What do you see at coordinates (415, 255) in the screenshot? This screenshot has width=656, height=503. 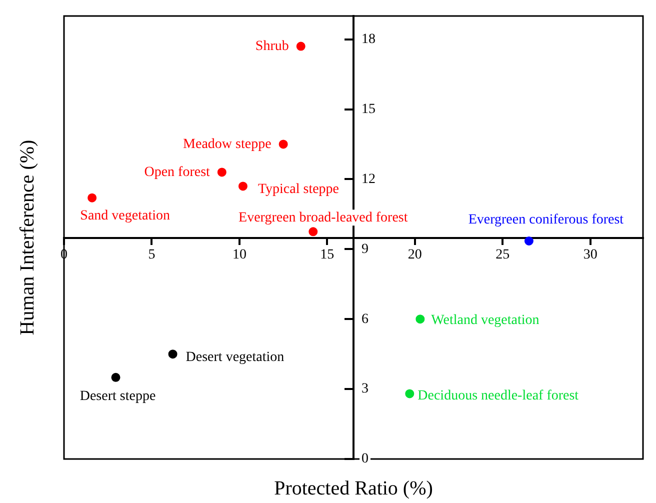 I see `x-tick-label: 20` at bounding box center [415, 255].